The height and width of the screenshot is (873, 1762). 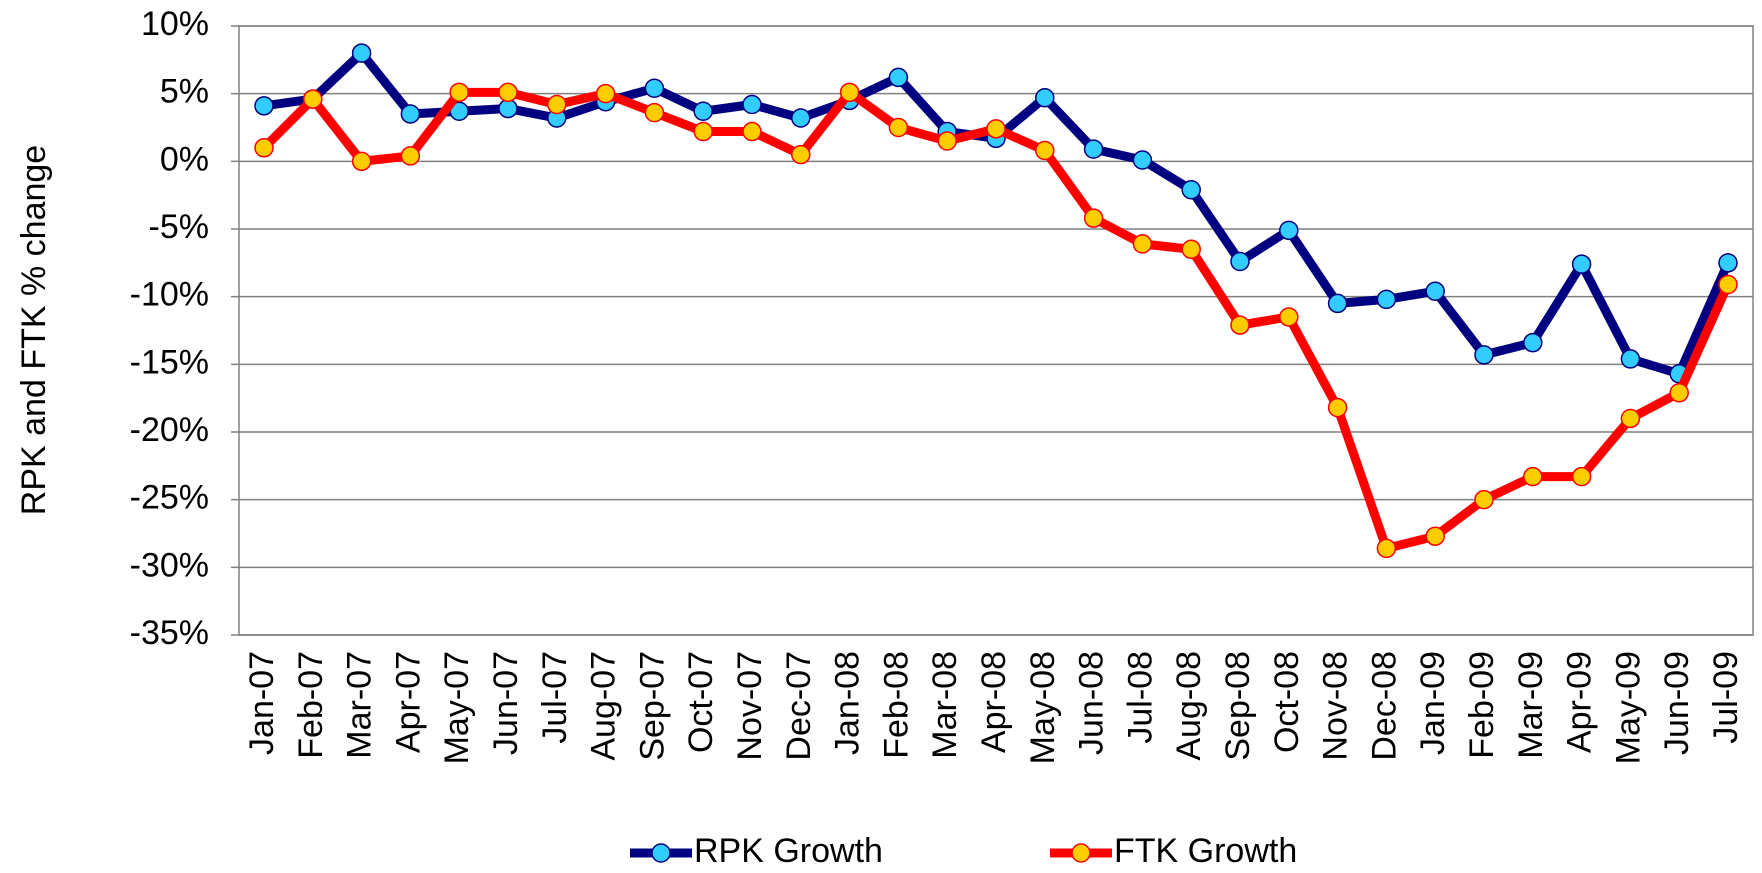 What do you see at coordinates (1677, 703) in the screenshot?
I see `x-tick-label: Jun-09` at bounding box center [1677, 703].